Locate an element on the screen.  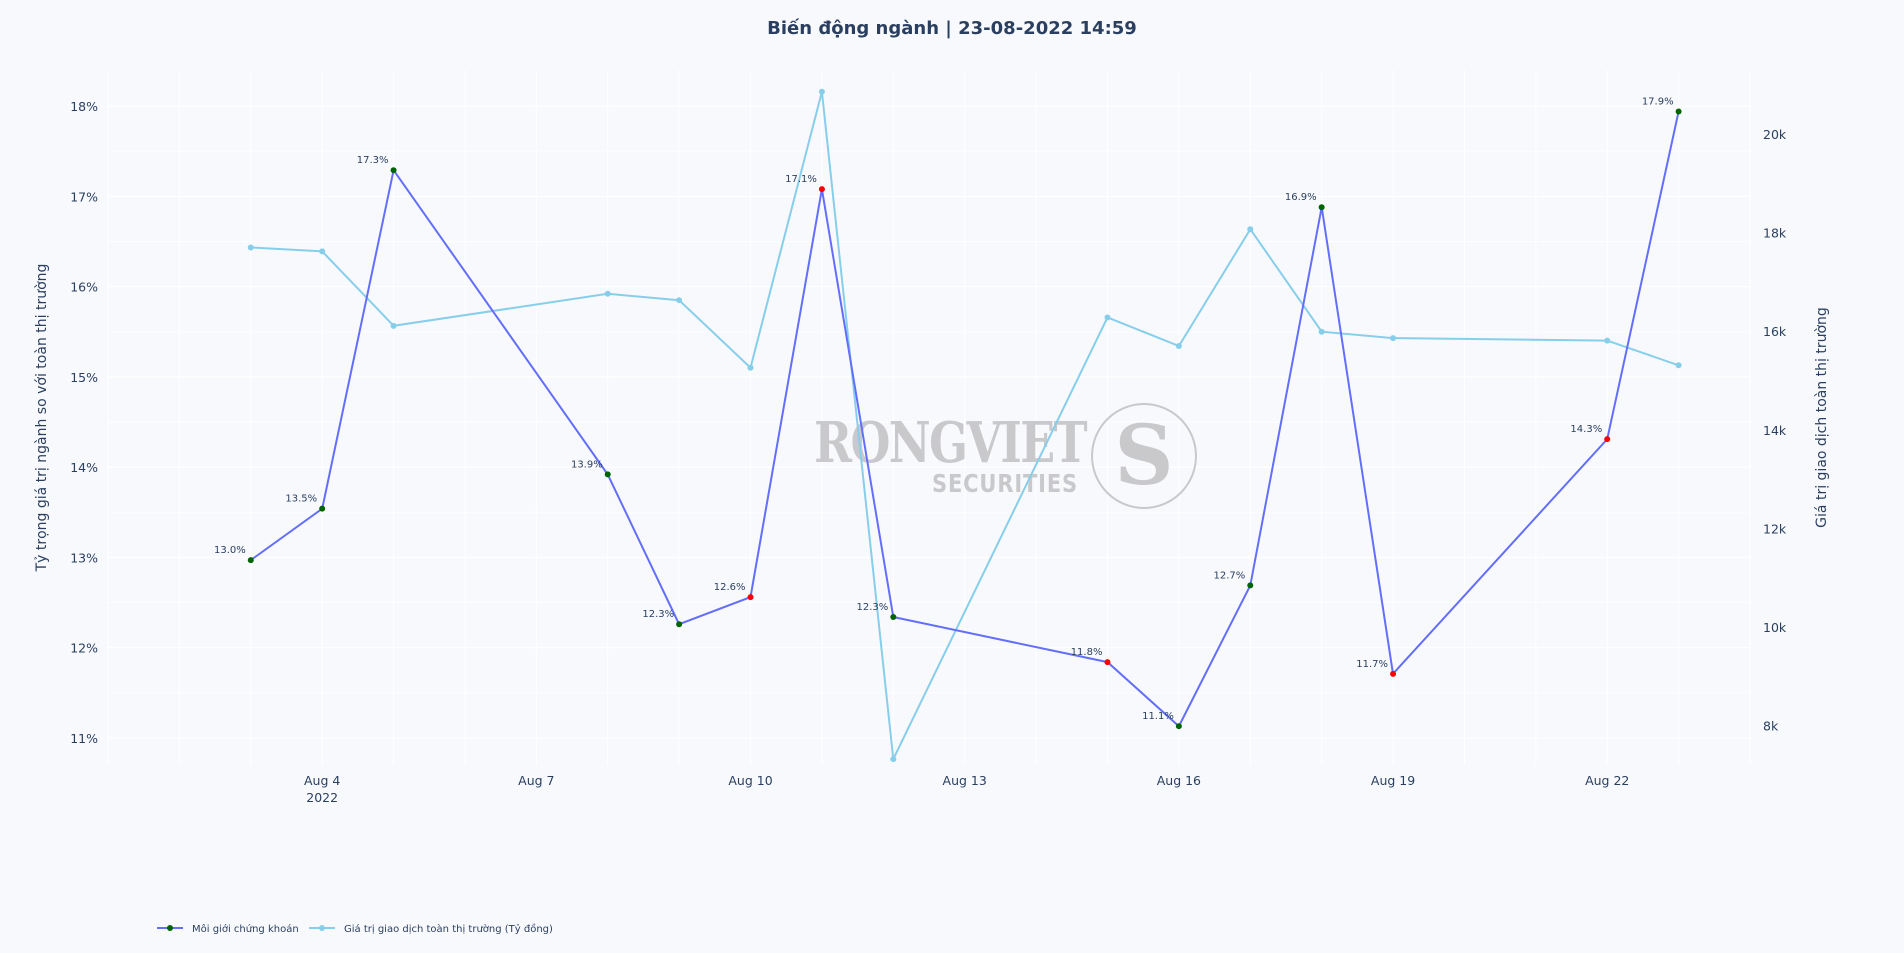
y-left-tick-label: 14% is located at coordinates (84, 467).